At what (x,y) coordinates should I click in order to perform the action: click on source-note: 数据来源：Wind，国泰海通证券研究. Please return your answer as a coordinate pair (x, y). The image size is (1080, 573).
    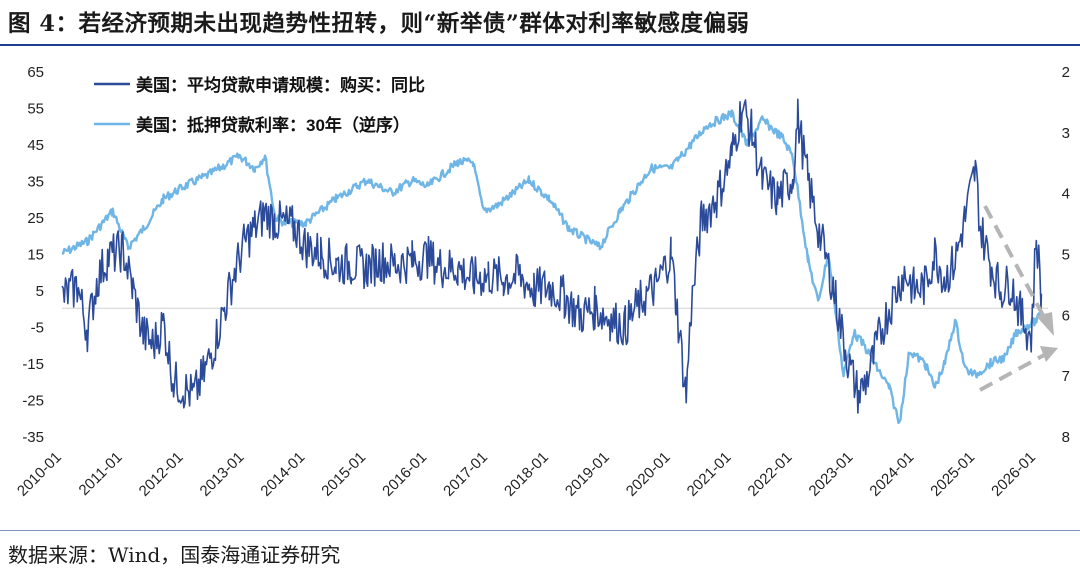
    Looking at the image, I should click on (174, 555).